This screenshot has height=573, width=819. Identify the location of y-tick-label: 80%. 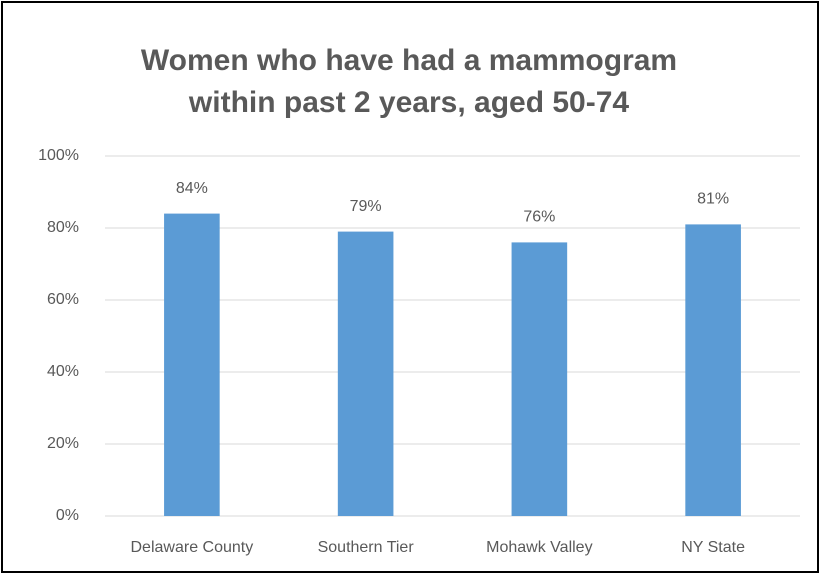
(63, 227).